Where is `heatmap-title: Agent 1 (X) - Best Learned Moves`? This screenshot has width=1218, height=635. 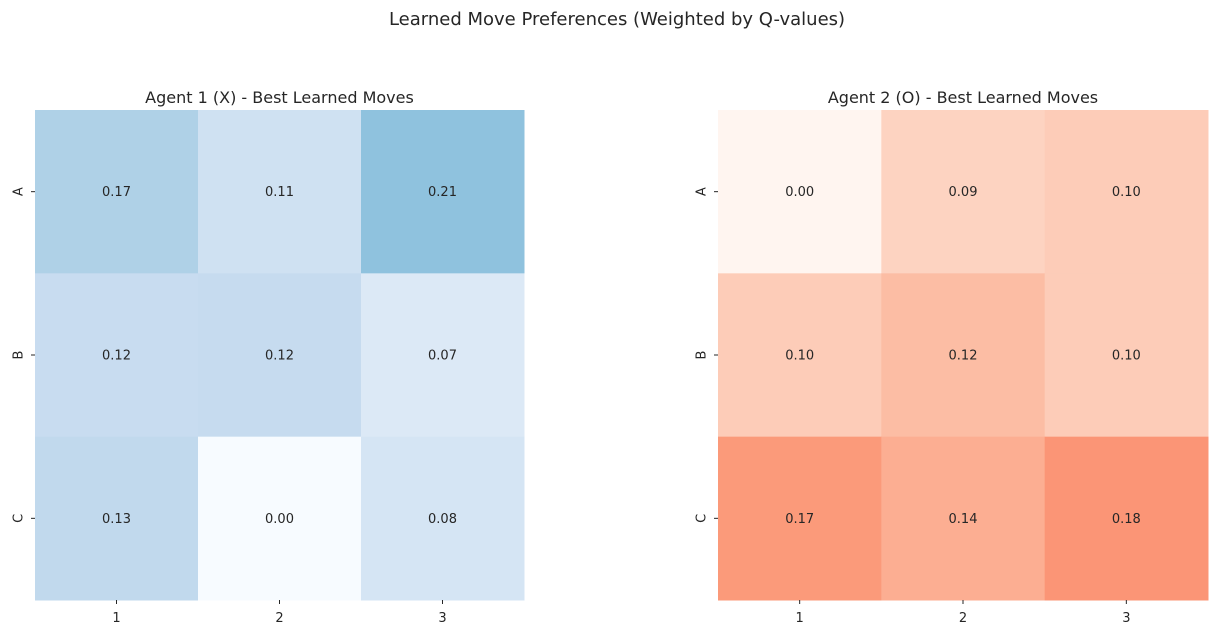
heatmap-title: Agent 1 (X) - Best Learned Moves is located at coordinates (279, 97).